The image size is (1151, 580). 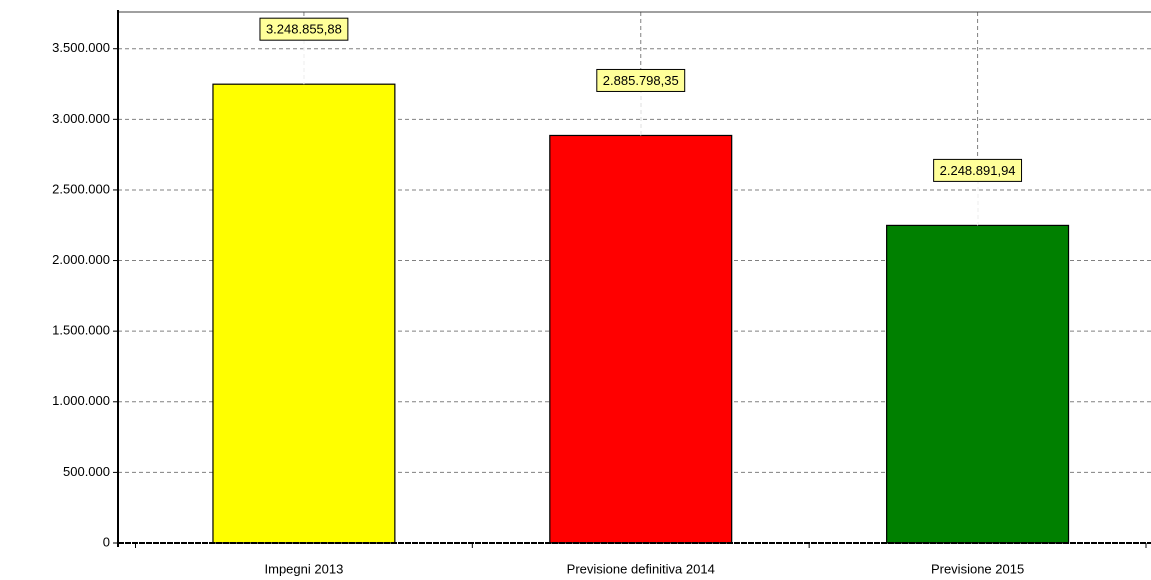 What do you see at coordinates (81, 259) in the screenshot?
I see `y-tick-label: 2.000.000` at bounding box center [81, 259].